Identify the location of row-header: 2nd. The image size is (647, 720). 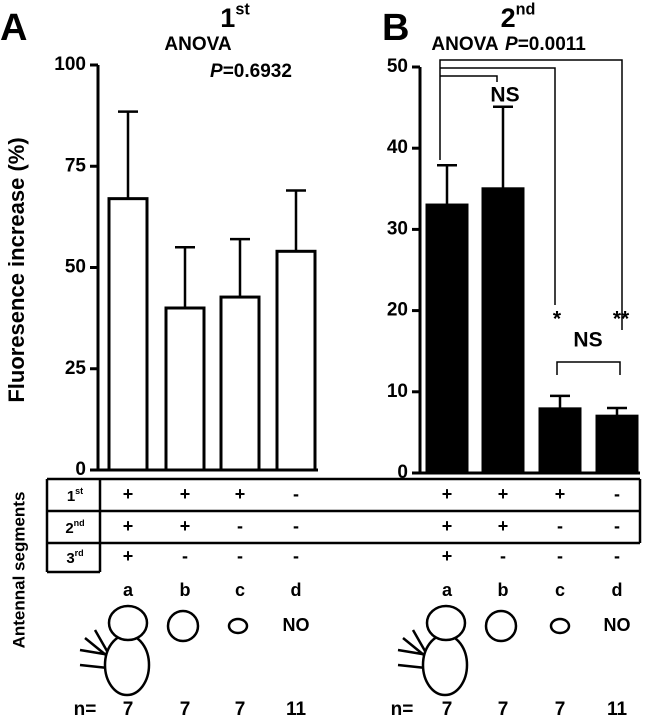
(74, 527).